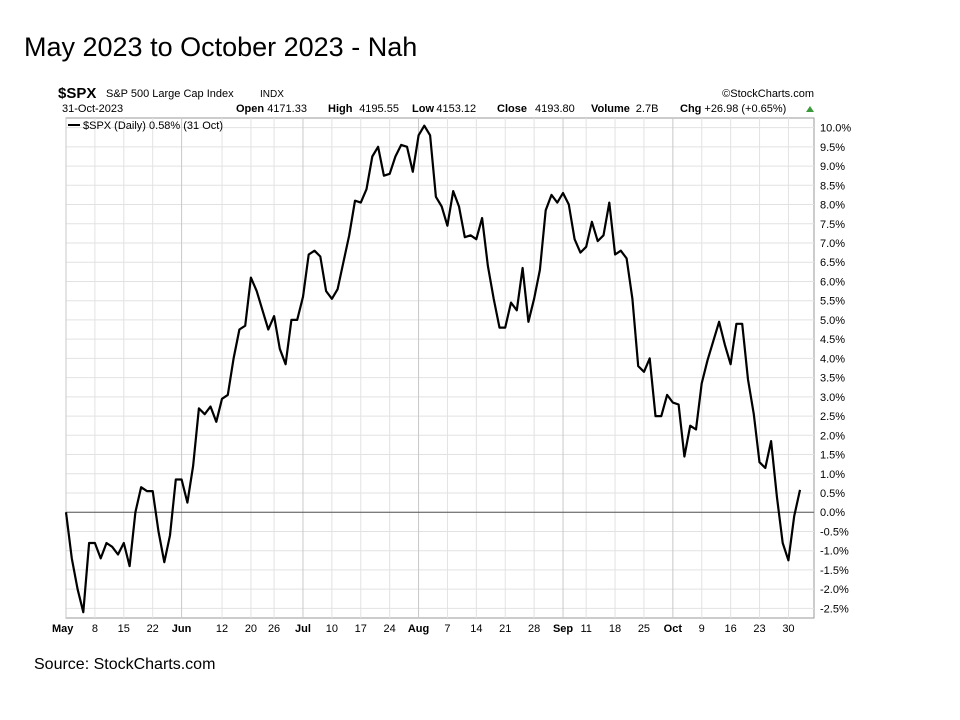 The image size is (960, 720). I want to click on x-tick-label: 16, so click(731, 629).